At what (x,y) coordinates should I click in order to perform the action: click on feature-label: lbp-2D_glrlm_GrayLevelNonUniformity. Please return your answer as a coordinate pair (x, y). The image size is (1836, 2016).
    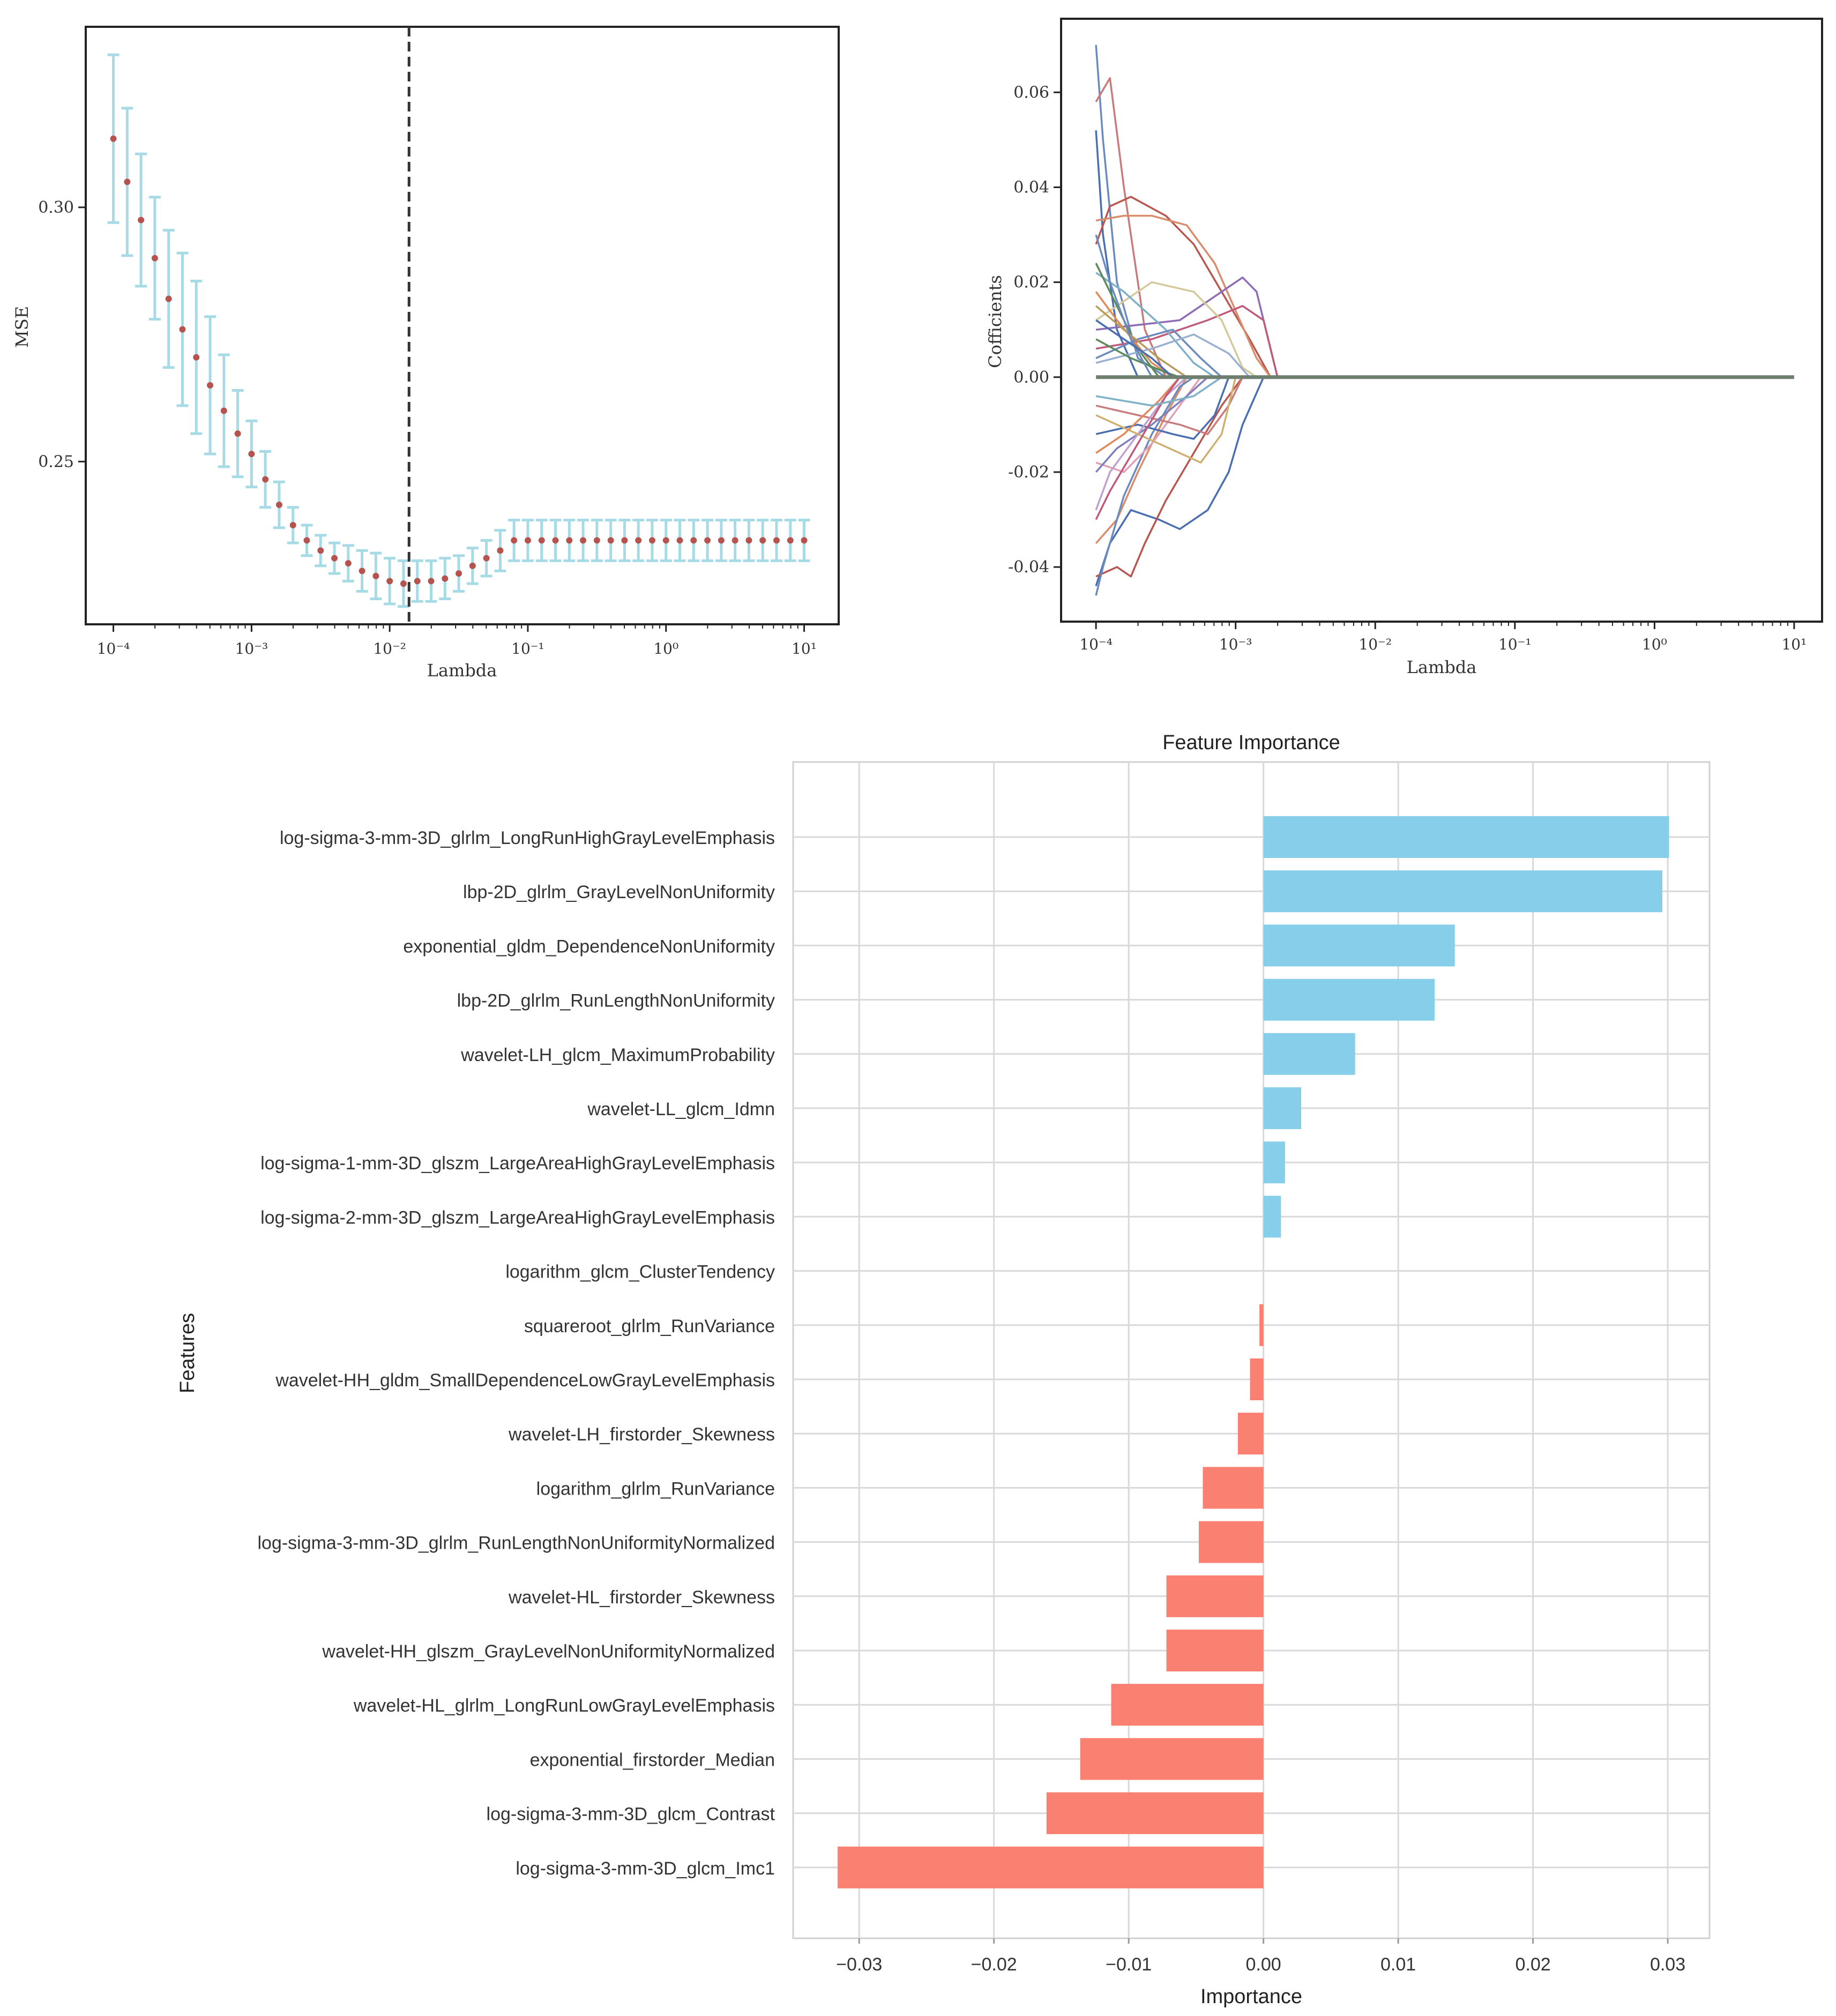
    Looking at the image, I should click on (619, 892).